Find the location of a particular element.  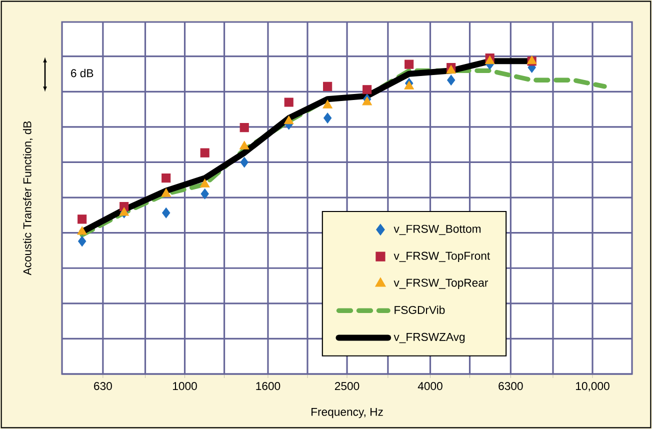

x-tick-label: 10,000 is located at coordinates (593, 387).